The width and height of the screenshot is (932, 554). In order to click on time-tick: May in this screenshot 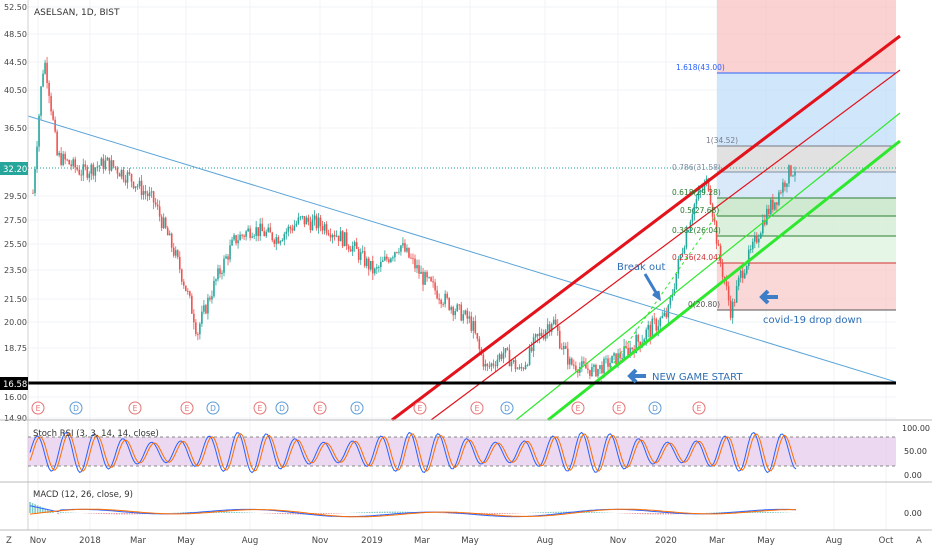, I will do `click(186, 541)`.